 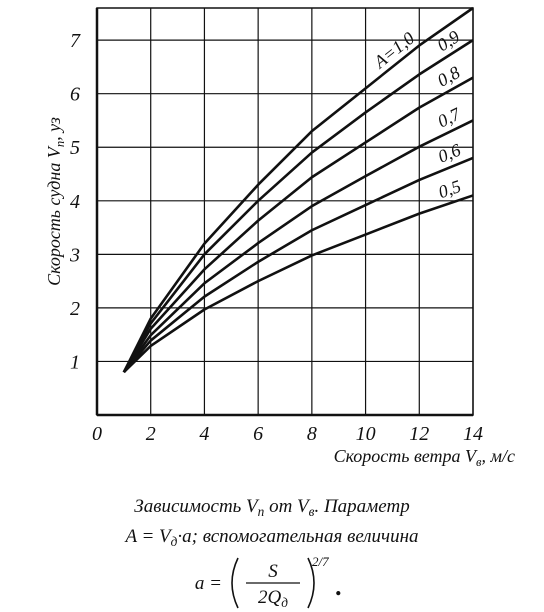 I want to click on text-part: , м/с, so click(x=498, y=456).